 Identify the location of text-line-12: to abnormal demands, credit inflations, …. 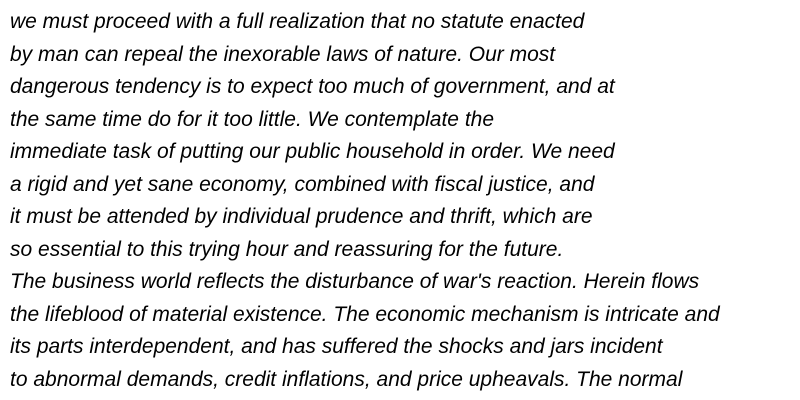
(346, 379).